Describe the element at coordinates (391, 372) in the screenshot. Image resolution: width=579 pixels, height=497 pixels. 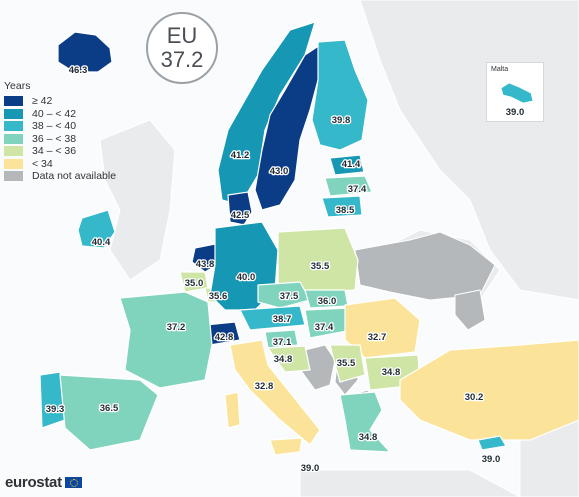
I see `label-bulgaria: 34.8` at that location.